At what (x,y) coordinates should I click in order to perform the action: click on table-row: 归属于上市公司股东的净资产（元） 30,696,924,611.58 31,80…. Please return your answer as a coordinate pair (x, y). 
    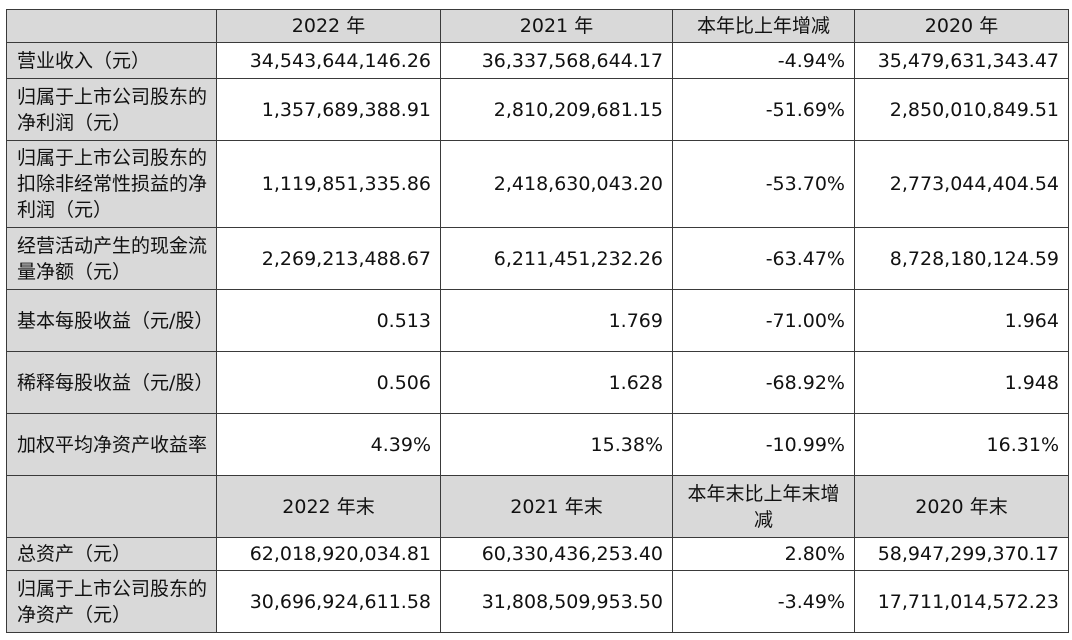
    Looking at the image, I should click on (537, 601).